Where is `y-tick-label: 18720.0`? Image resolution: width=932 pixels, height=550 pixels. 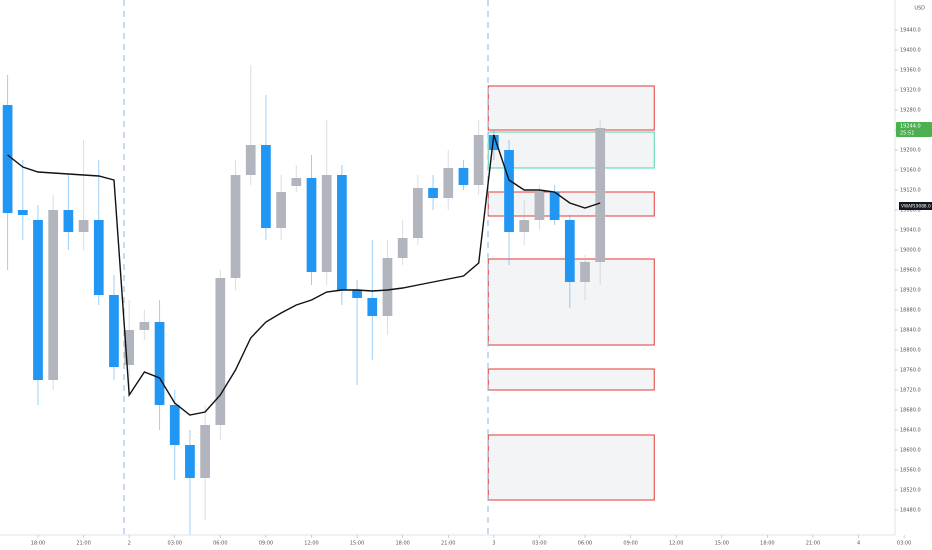 y-tick-label: 18720.0 is located at coordinates (910, 391).